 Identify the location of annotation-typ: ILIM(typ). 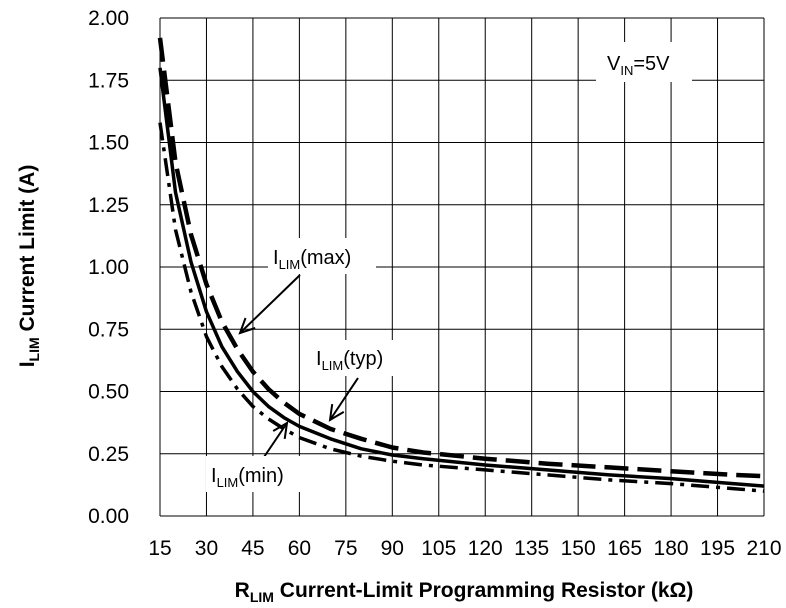
(349, 360).